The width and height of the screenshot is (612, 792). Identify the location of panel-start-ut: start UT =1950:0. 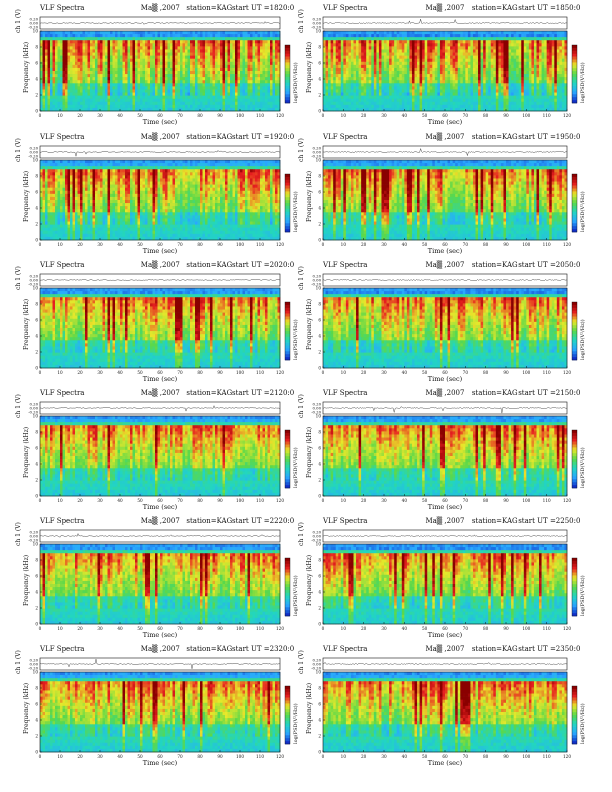
(549, 137).